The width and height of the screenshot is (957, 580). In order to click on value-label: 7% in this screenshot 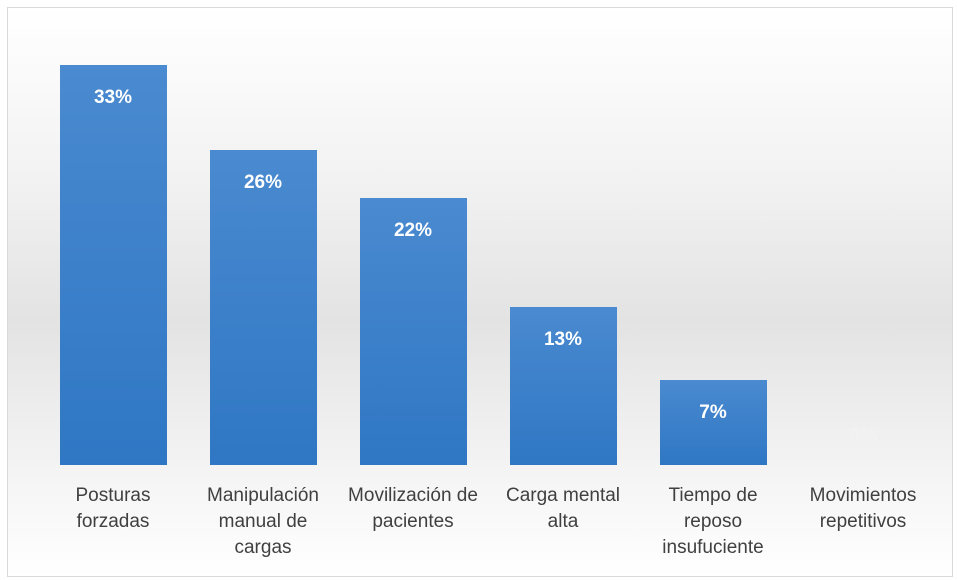, I will do `click(713, 413)`.